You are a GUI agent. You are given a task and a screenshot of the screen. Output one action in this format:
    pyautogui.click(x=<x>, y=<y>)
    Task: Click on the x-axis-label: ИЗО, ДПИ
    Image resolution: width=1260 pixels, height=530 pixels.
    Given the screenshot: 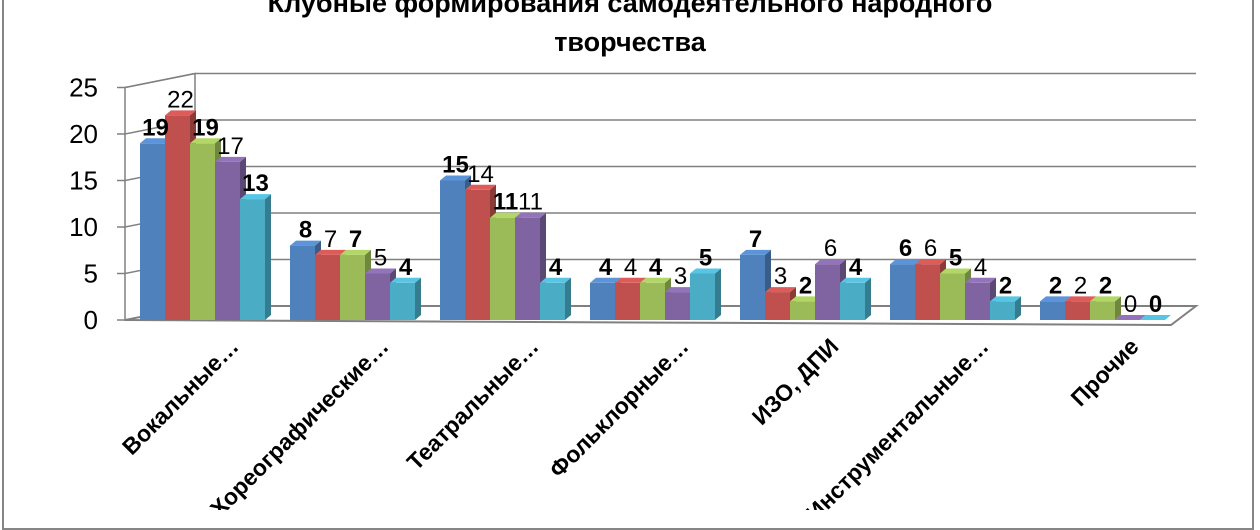 What is the action you would take?
    pyautogui.click(x=795, y=381)
    